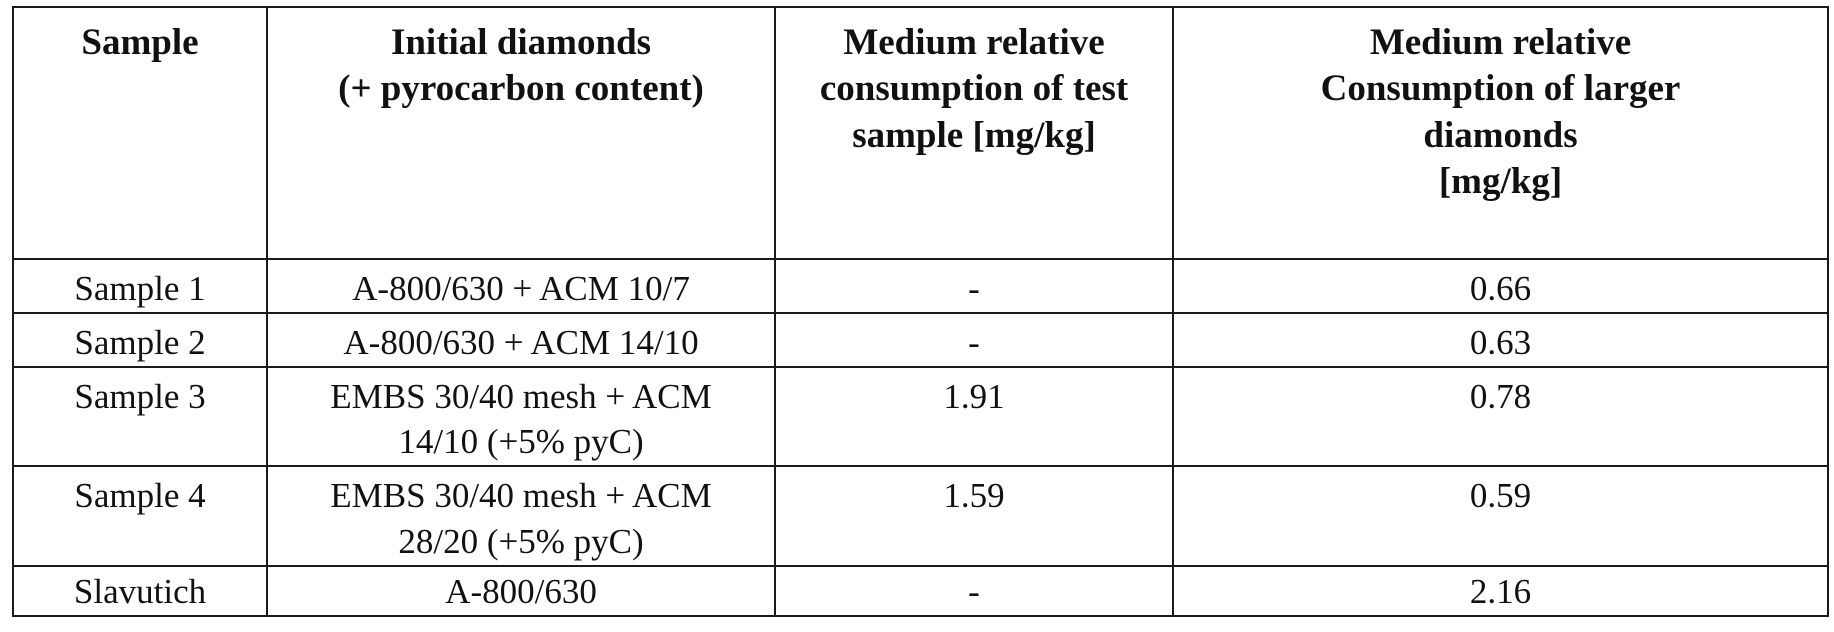 The width and height of the screenshot is (1834, 632). What do you see at coordinates (1500, 591) in the screenshot?
I see `cell-larger-consumption: 2.16` at bounding box center [1500, 591].